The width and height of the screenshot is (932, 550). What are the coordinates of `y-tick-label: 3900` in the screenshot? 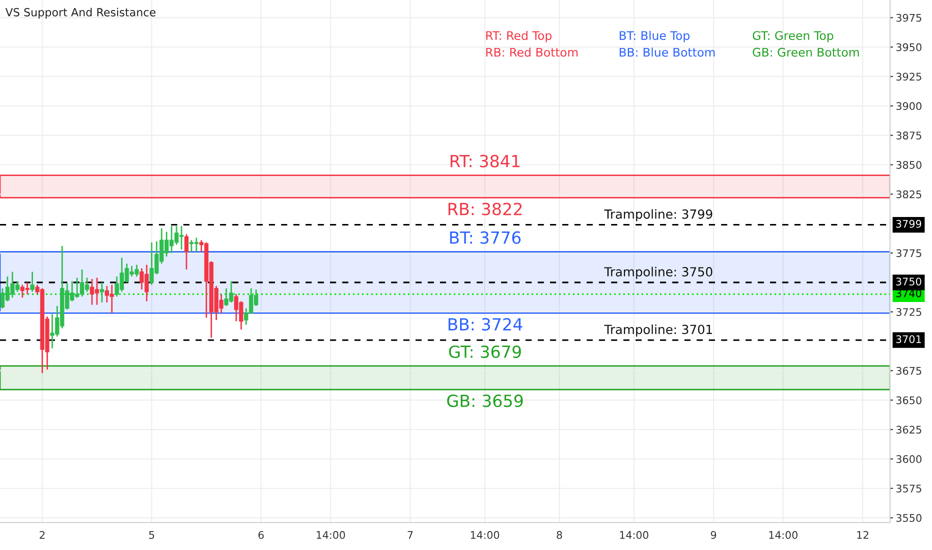 It's located at (909, 106).